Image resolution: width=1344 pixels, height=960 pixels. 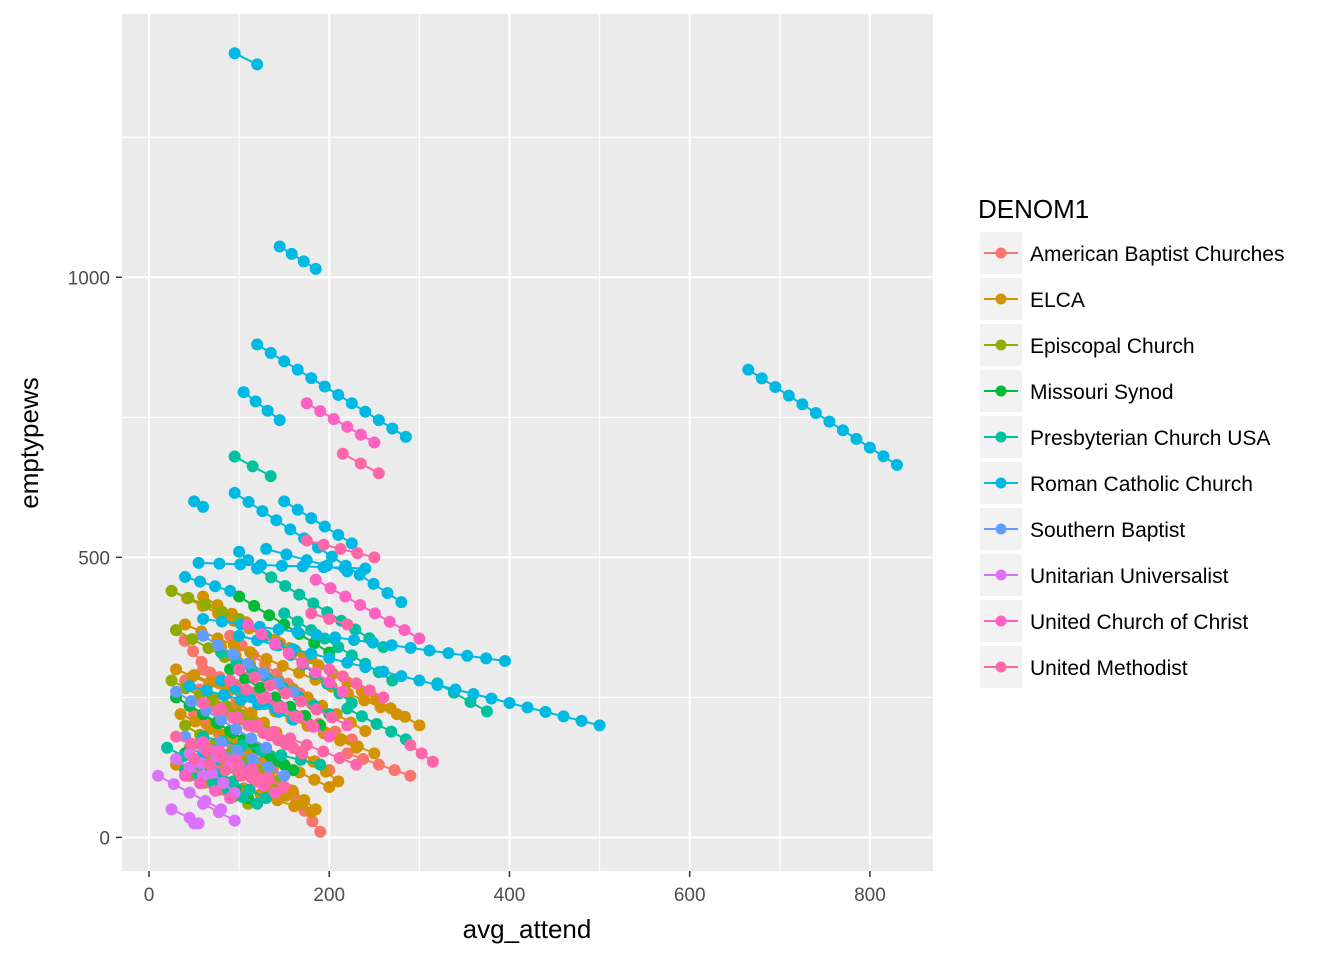 What do you see at coordinates (1087, 345) in the screenshot?
I see `legend-item: Episcopal Church` at bounding box center [1087, 345].